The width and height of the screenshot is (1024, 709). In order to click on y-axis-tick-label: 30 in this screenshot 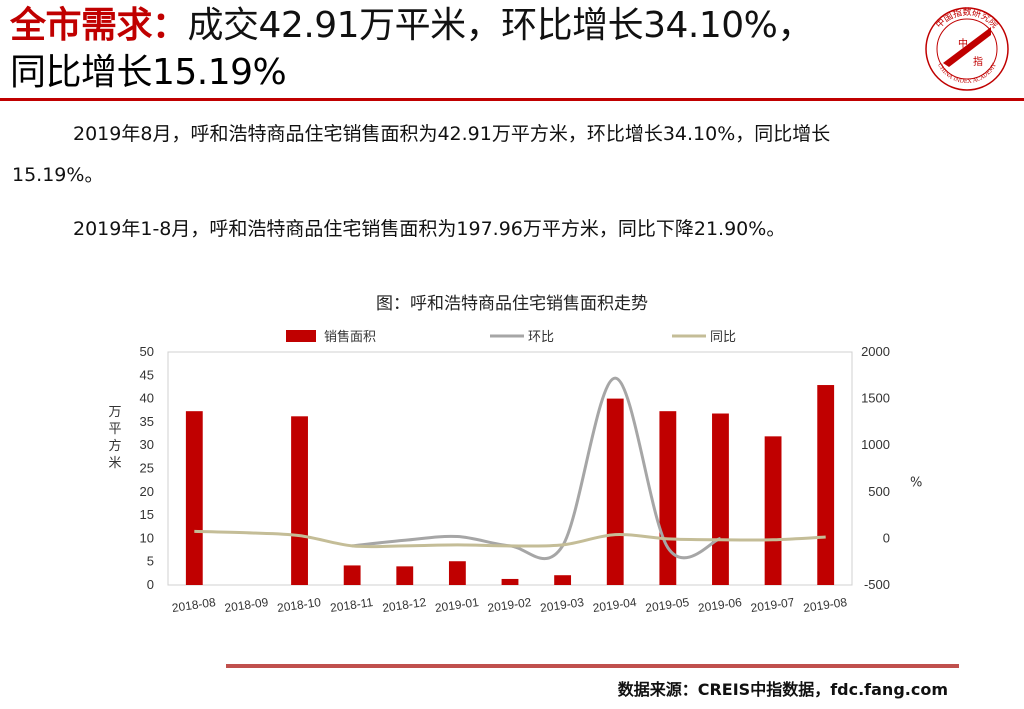, I will do `click(147, 444)`.